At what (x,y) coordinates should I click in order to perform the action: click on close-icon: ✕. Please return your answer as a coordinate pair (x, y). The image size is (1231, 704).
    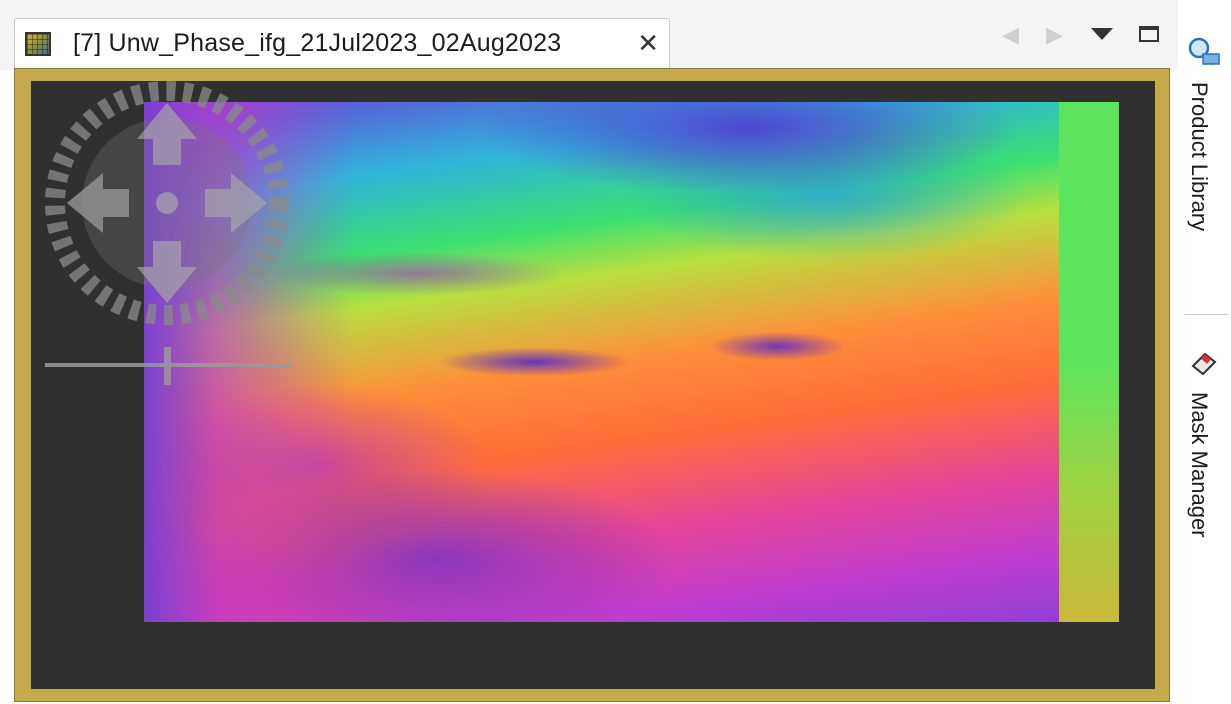
    Looking at the image, I should click on (648, 43).